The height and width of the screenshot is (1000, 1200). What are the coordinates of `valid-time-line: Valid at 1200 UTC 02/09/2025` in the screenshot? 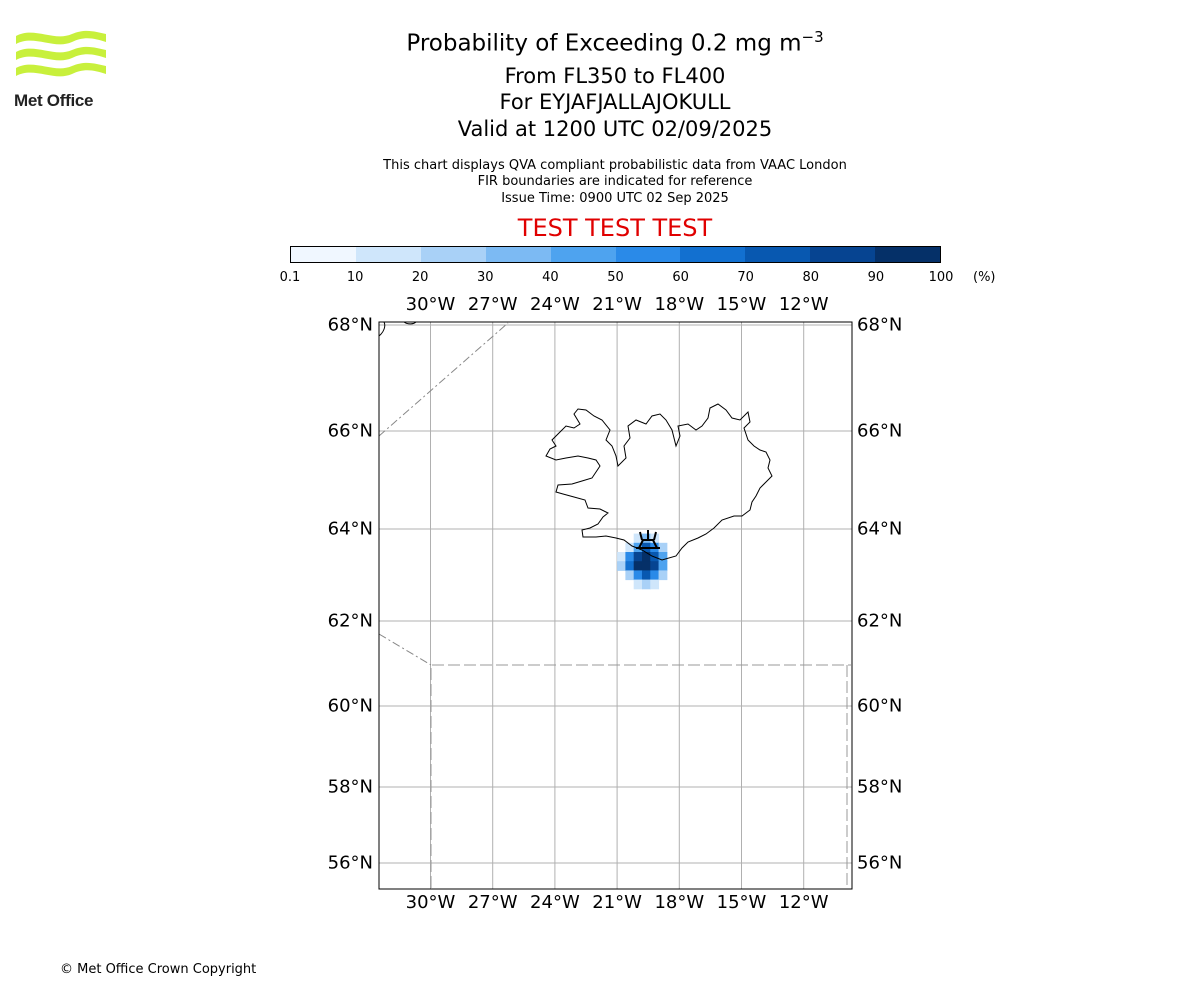 It's located at (615, 129).